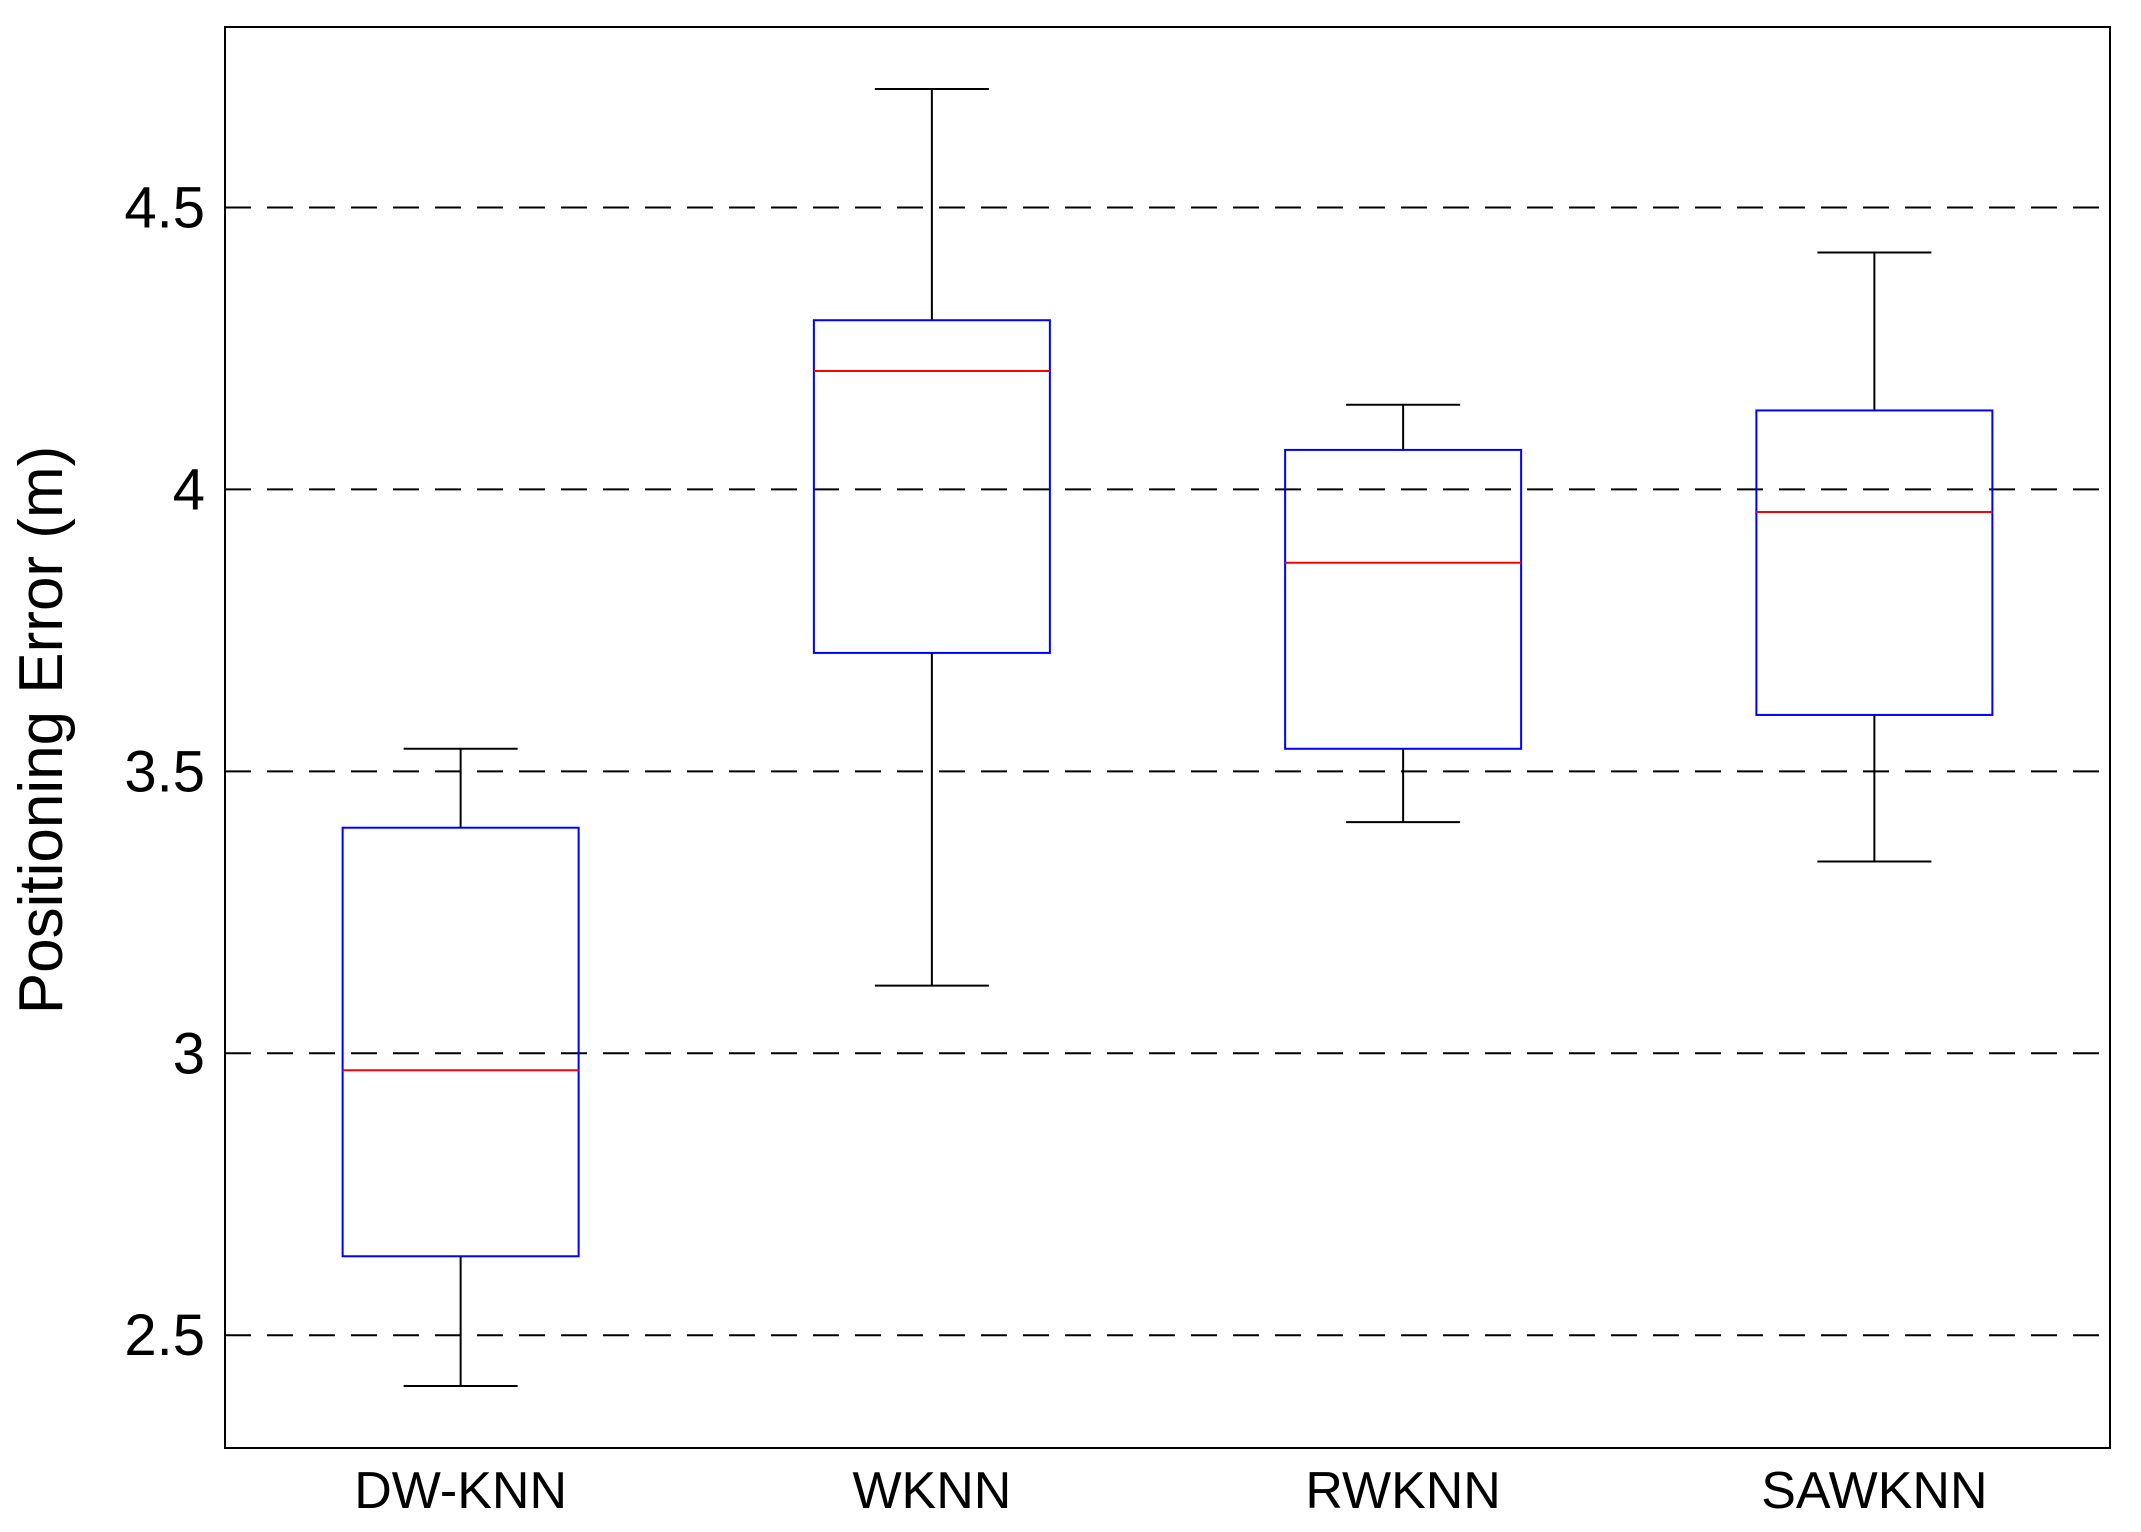  What do you see at coordinates (1170, 1491) in the screenshot?
I see `x-axis-labels: DW-KNN WKNN RWKNN SAWKNN` at bounding box center [1170, 1491].